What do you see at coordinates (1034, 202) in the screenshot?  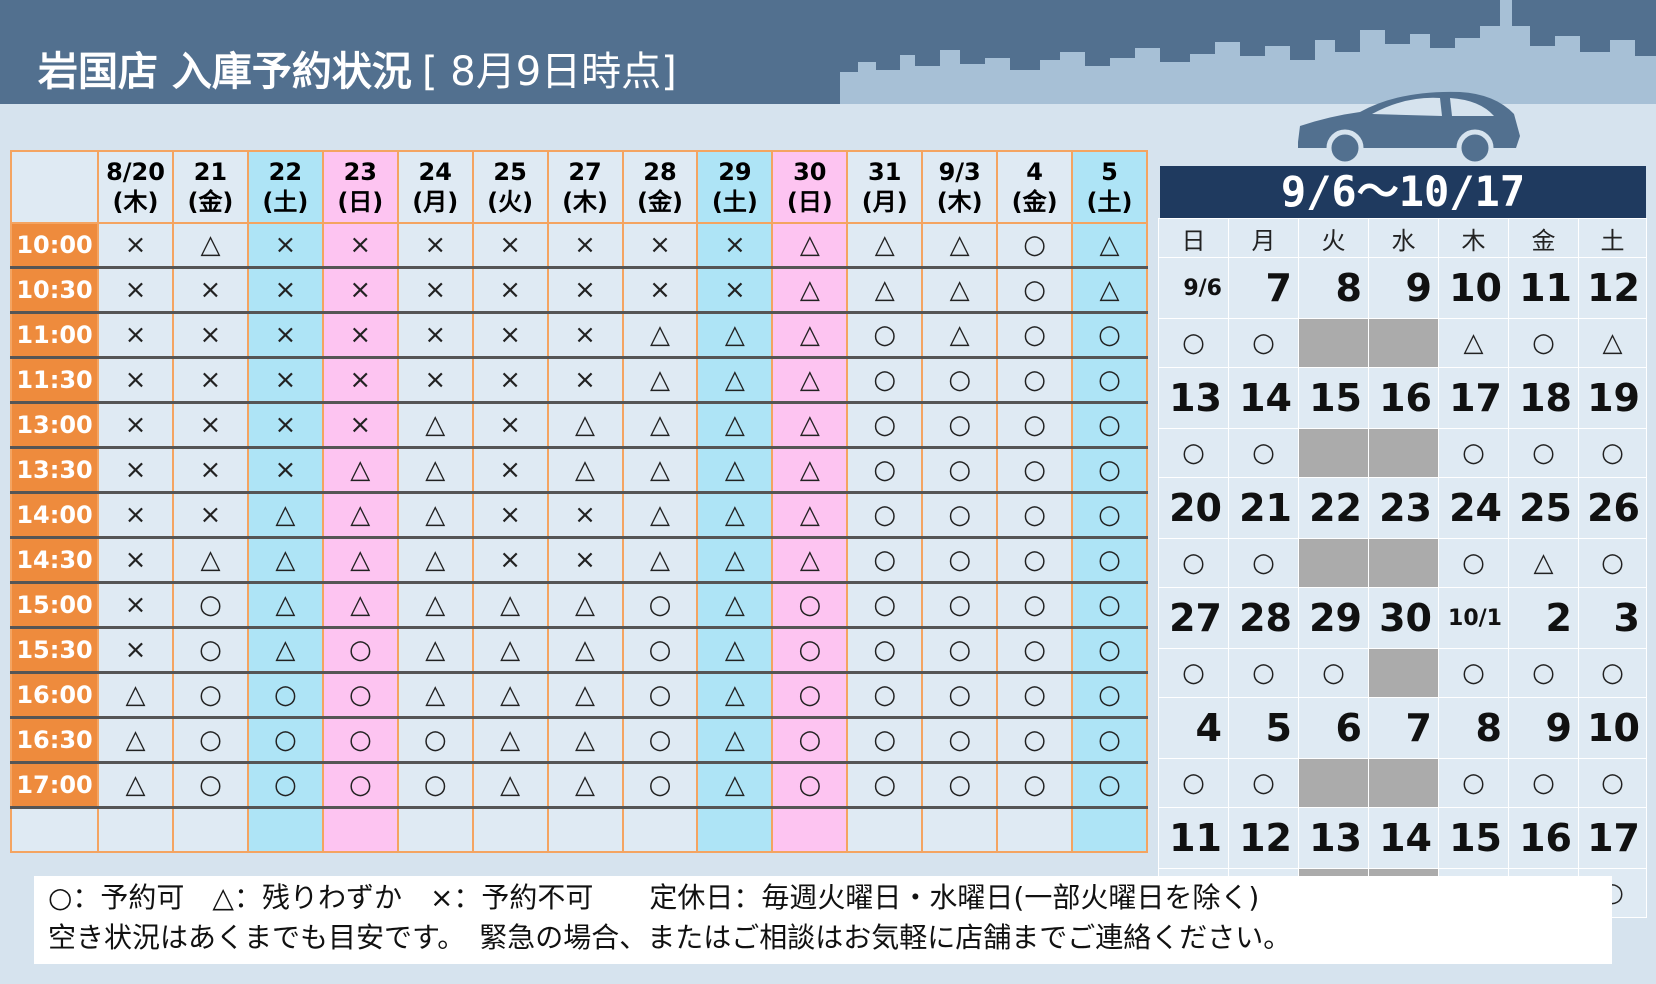 I see `date-weekday: (金)` at bounding box center [1034, 202].